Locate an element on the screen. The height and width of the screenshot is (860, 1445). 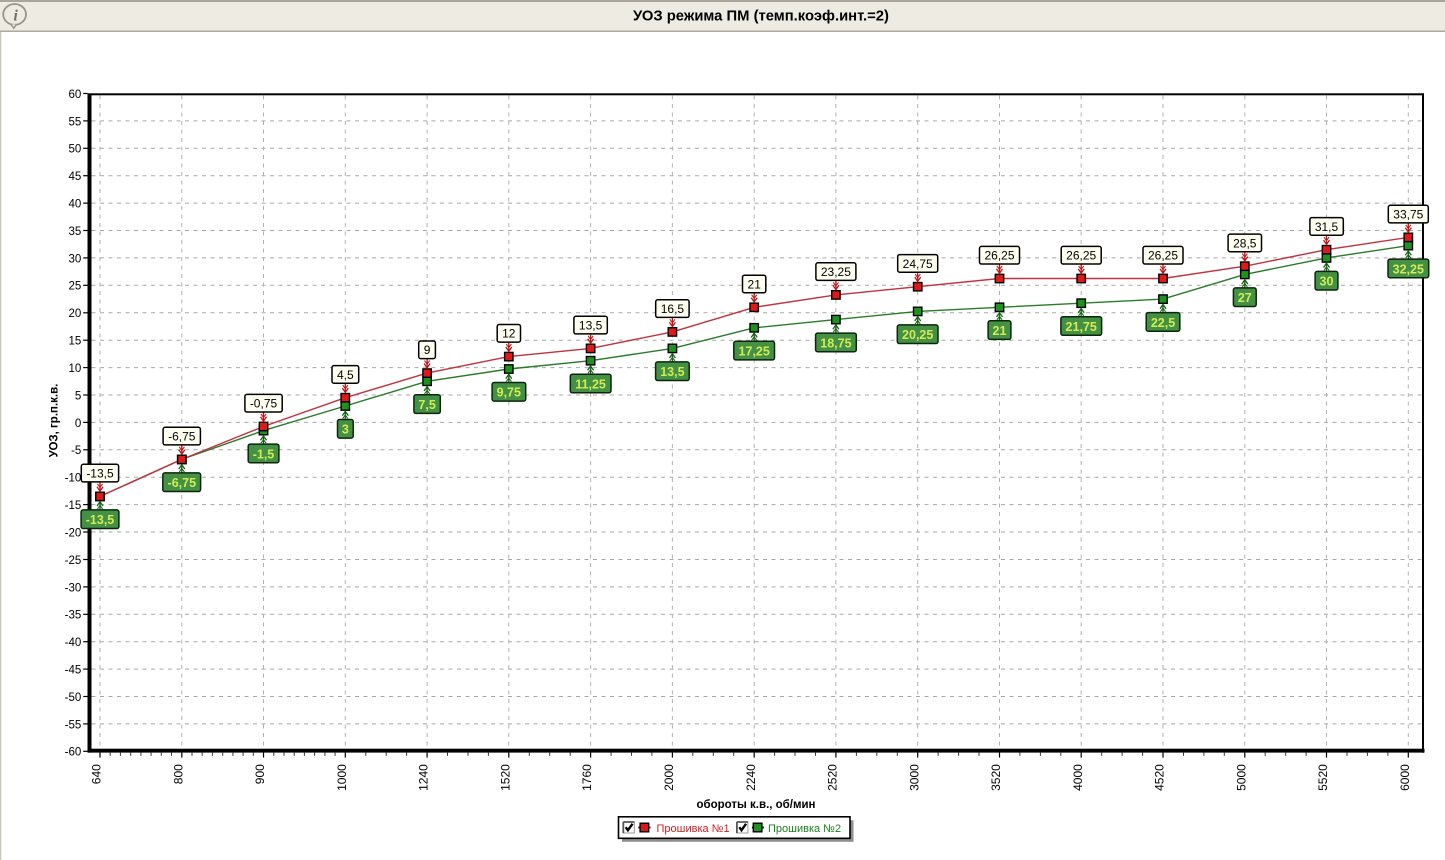
svg-text: 9 is located at coordinates (427, 350).